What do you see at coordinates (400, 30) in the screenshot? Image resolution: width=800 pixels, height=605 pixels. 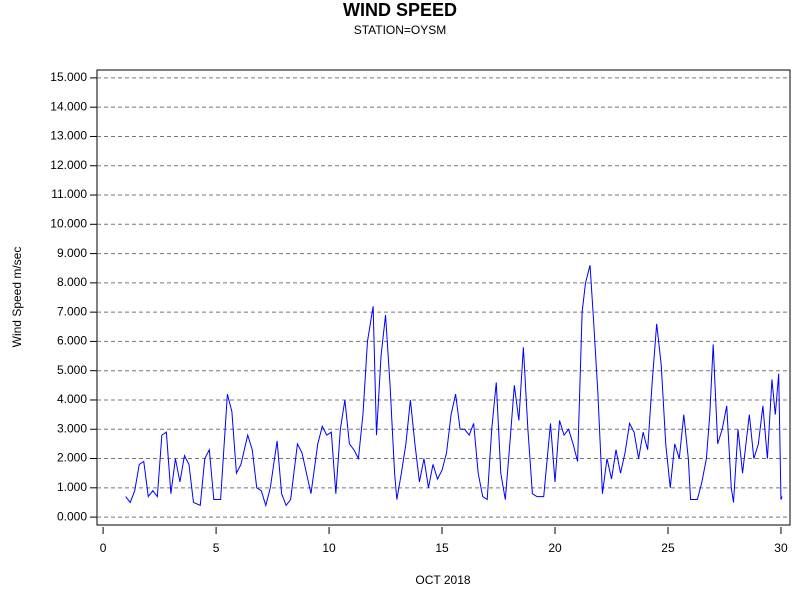 I see `chart-subtitle: STATION=OYSM` at bounding box center [400, 30].